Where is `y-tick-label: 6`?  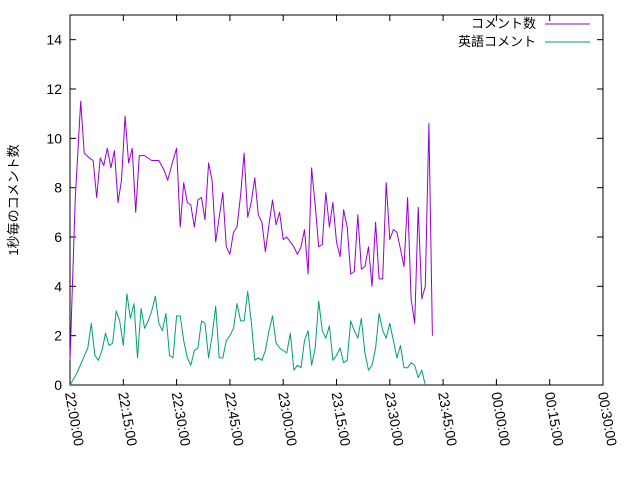 y-tick-label: 6 is located at coordinates (58, 237).